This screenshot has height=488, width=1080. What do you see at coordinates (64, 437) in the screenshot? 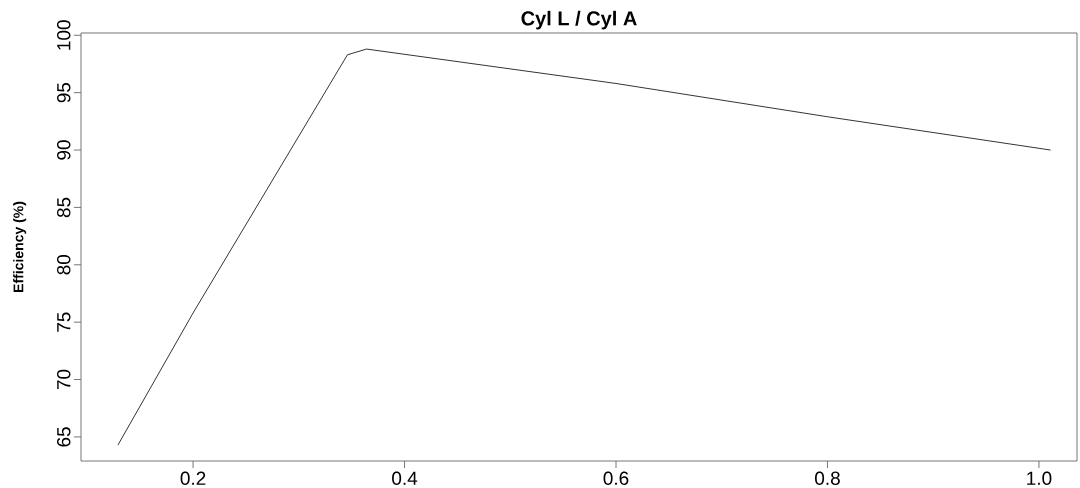
I see `y-tick-label: 65` at bounding box center [64, 437].